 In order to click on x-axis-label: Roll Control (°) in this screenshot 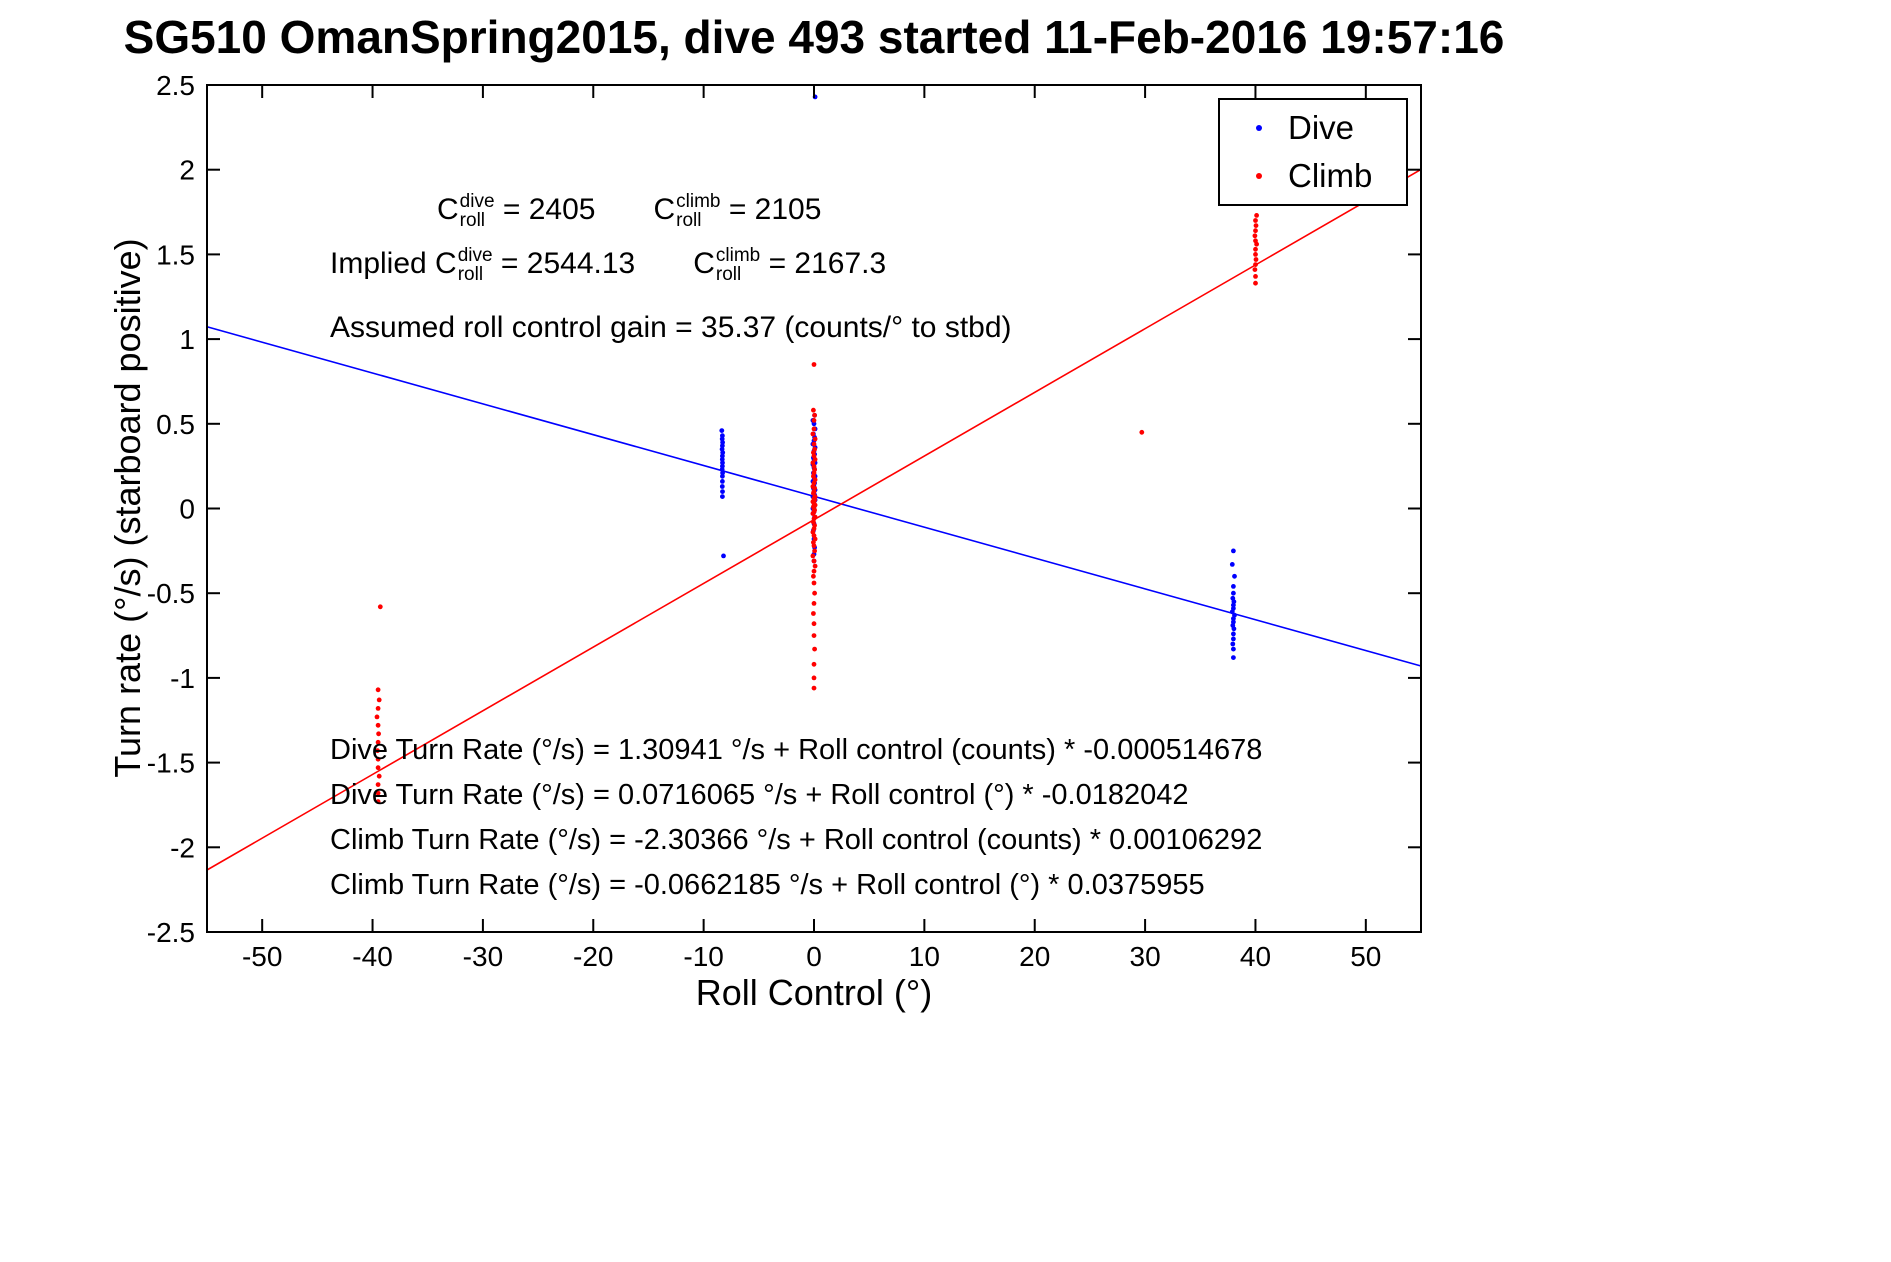, I will do `click(814, 992)`.